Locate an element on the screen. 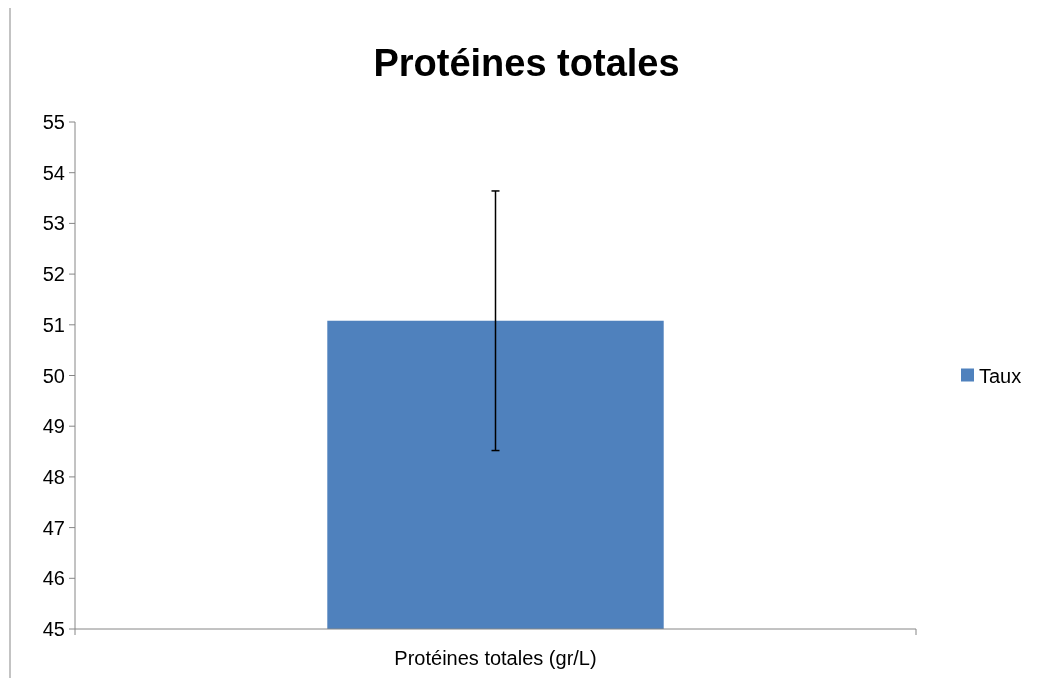 Image resolution: width=1051 pixels, height=686 pixels. x-tick-label: Protéines totales (gr/L) is located at coordinates (495, 658).